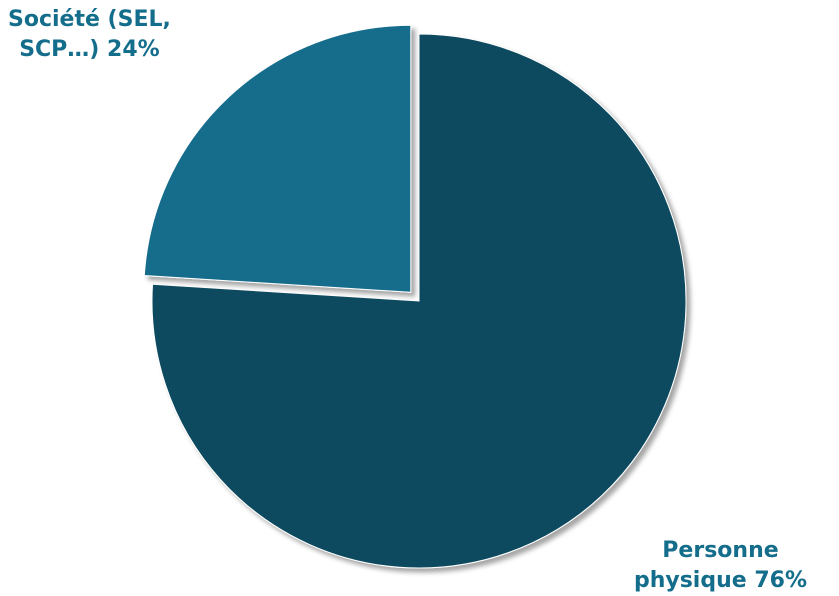  Describe the element at coordinates (89, 49) in the screenshot. I see `slice-label-societe-line2: SCP…) 24%` at that location.